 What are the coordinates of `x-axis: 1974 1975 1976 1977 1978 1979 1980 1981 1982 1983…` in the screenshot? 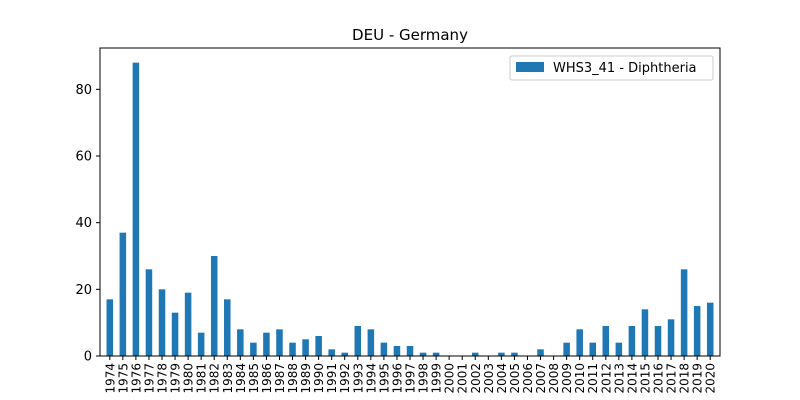 It's located at (410, 375).